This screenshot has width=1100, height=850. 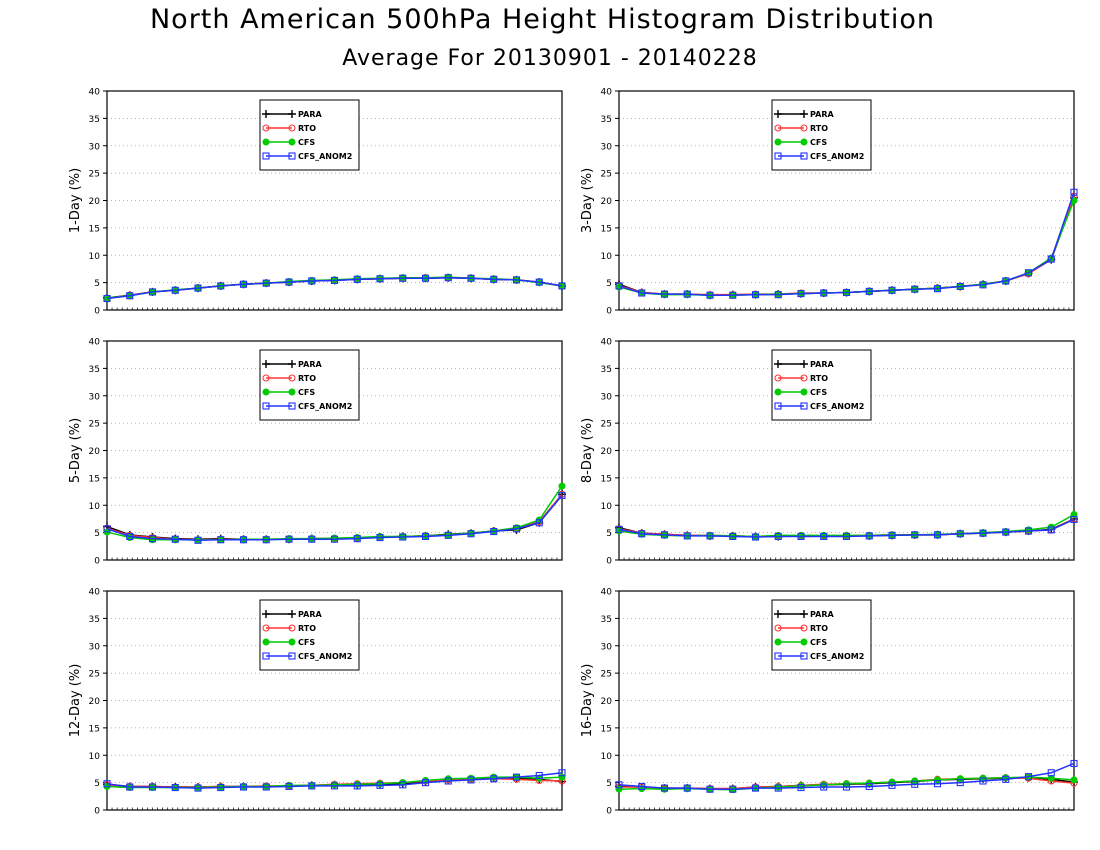 What do you see at coordinates (587, 701) in the screenshot?
I see `y-axis-label: 16-Day (%)` at bounding box center [587, 701].